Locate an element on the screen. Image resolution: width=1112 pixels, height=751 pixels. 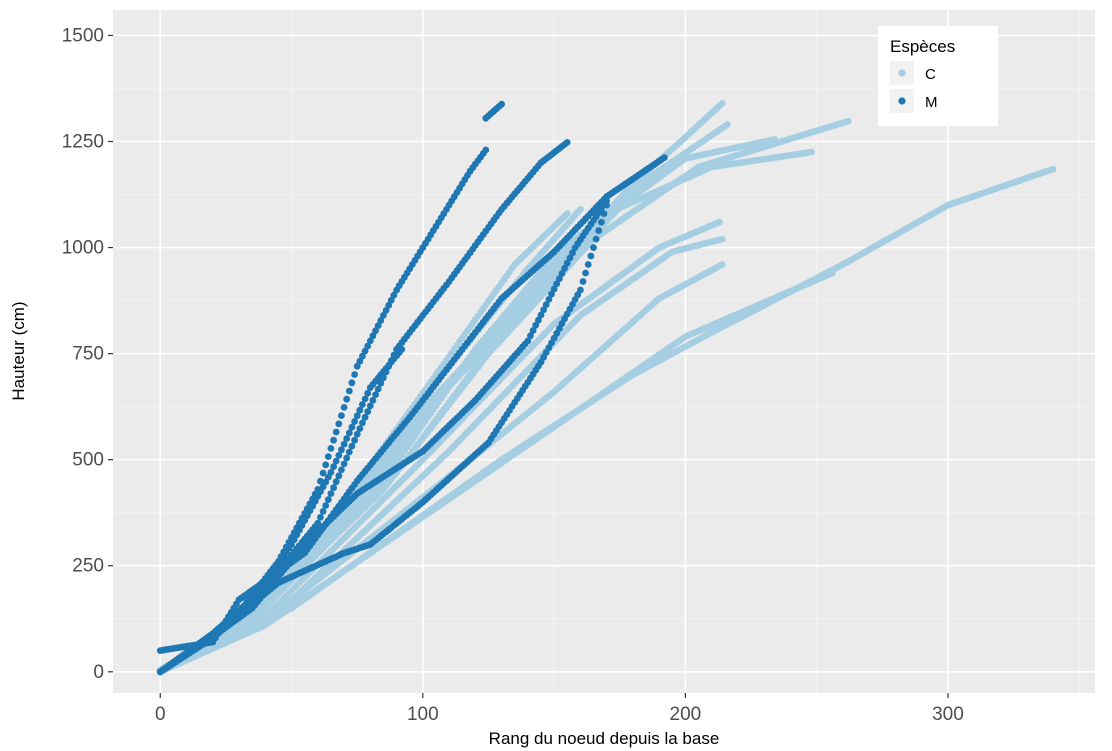
x-tick-label: 0 is located at coordinates (160, 714).